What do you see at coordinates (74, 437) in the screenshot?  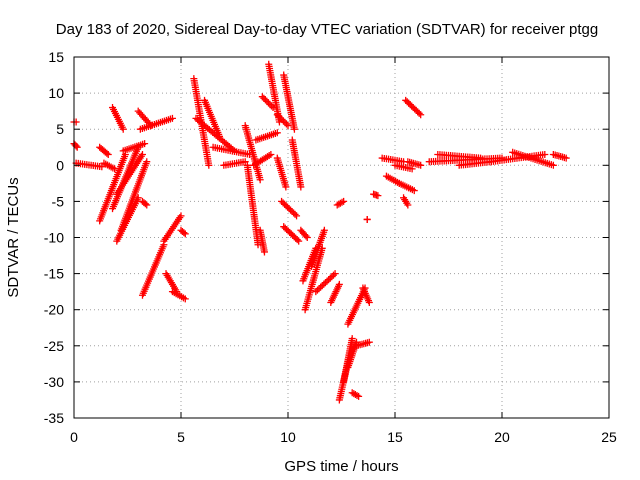 I see `x-tick-label: 0` at bounding box center [74, 437].